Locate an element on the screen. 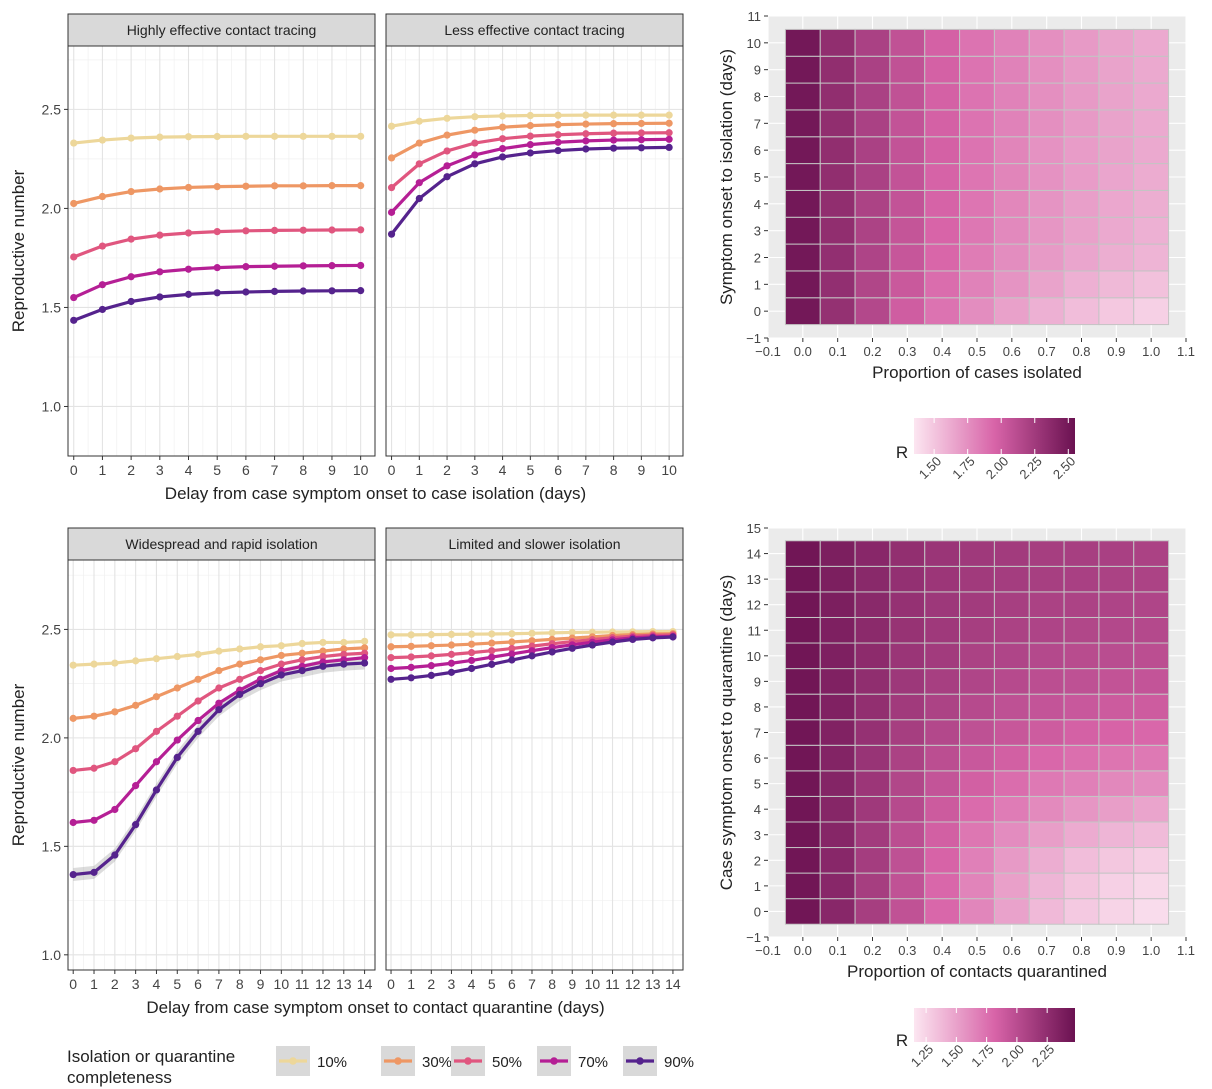 This screenshot has width=1212, height=1089. x-tick-label: 6 is located at coordinates (246, 470).